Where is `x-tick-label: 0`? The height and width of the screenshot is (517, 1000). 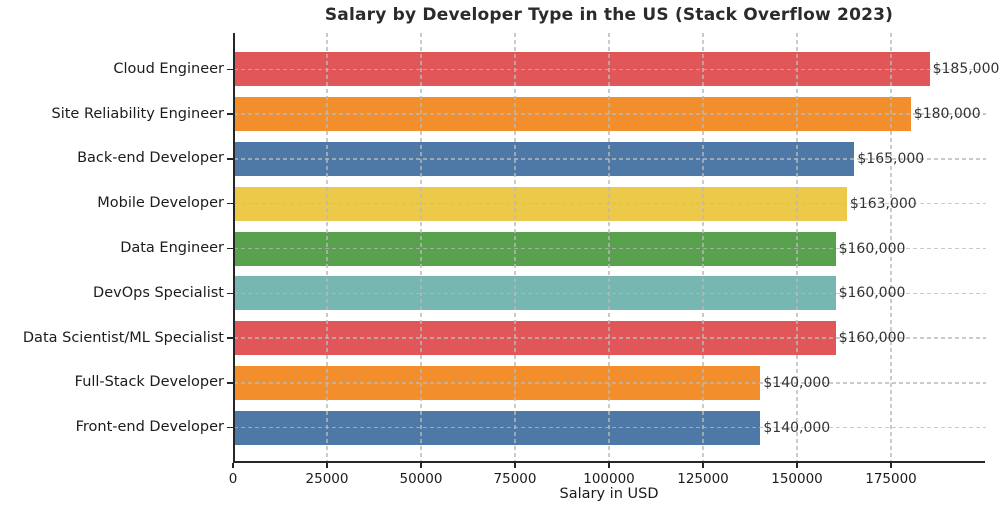 x-tick-label: 0 is located at coordinates (233, 479).